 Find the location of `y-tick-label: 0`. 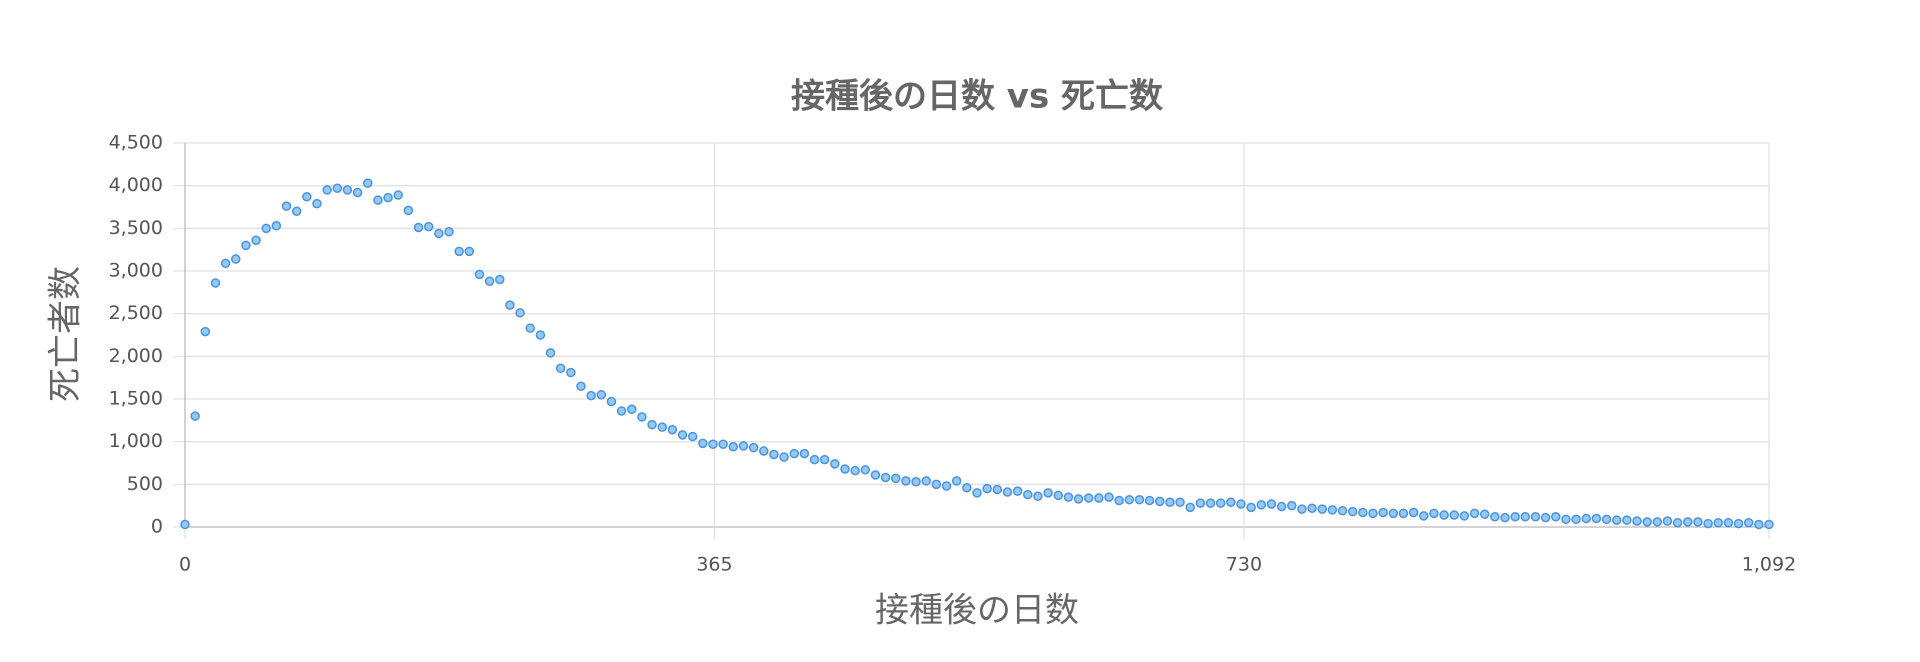

y-tick-label: 0 is located at coordinates (157, 527).